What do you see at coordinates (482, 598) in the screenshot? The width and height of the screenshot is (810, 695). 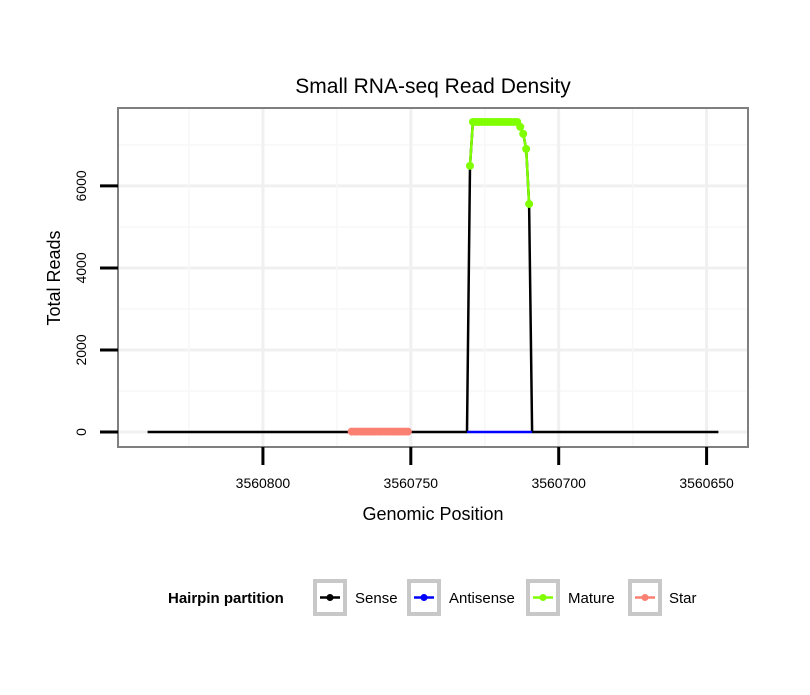 I see `legend-label-antisense: Antisense` at bounding box center [482, 598].